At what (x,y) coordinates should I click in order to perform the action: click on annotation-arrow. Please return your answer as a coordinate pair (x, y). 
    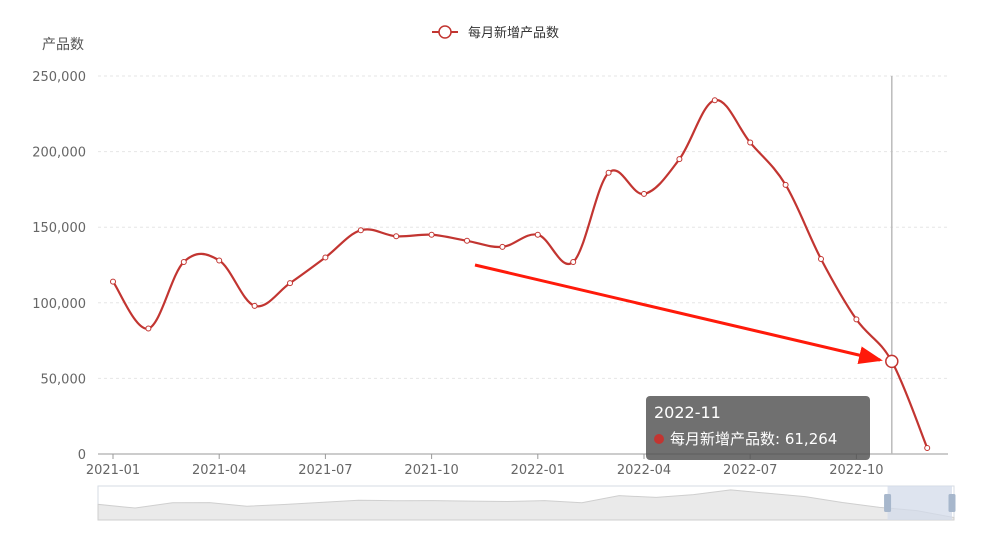
    Looking at the image, I should click on (678, 313).